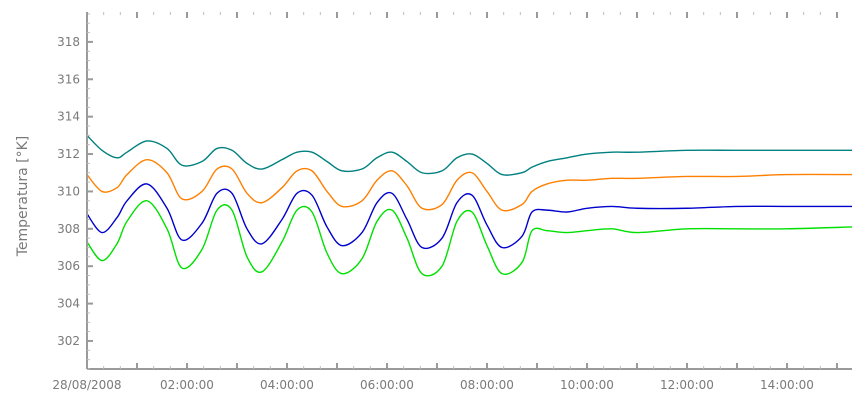  What do you see at coordinates (68, 304) in the screenshot?
I see `y-tick-label: 304` at bounding box center [68, 304].